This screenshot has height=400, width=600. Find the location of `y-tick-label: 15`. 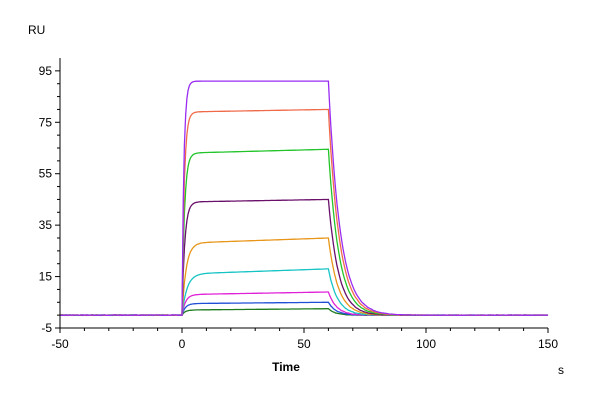

y-tick-label: 15 is located at coordinates (46, 277).